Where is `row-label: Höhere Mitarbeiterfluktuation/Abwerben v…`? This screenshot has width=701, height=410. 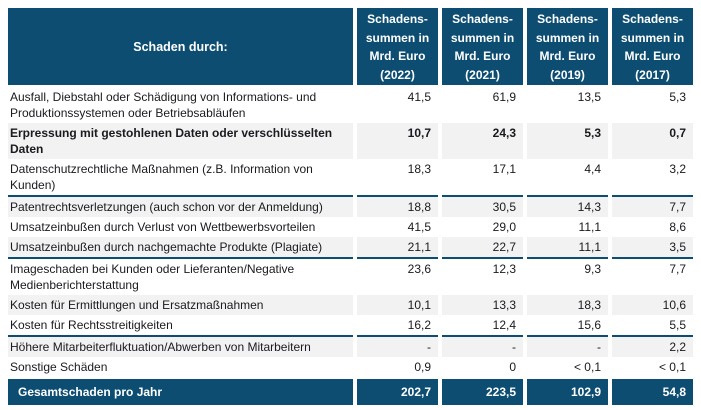 row-label: Höhere Mitarbeiterfluktuation/Abwerben v… is located at coordinates (180, 346).